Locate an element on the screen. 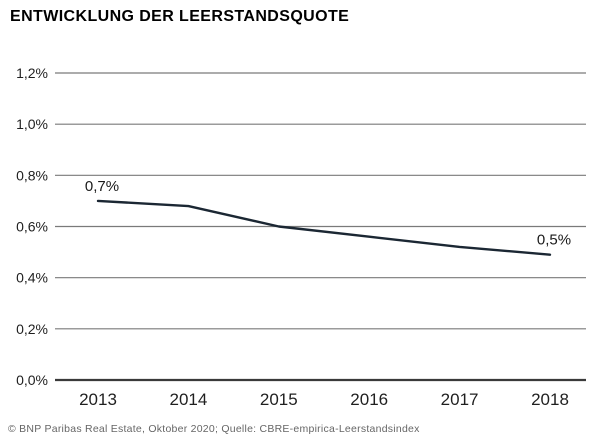 The width and height of the screenshot is (600, 443). y-tick-label: 0,8% is located at coordinates (32, 175).